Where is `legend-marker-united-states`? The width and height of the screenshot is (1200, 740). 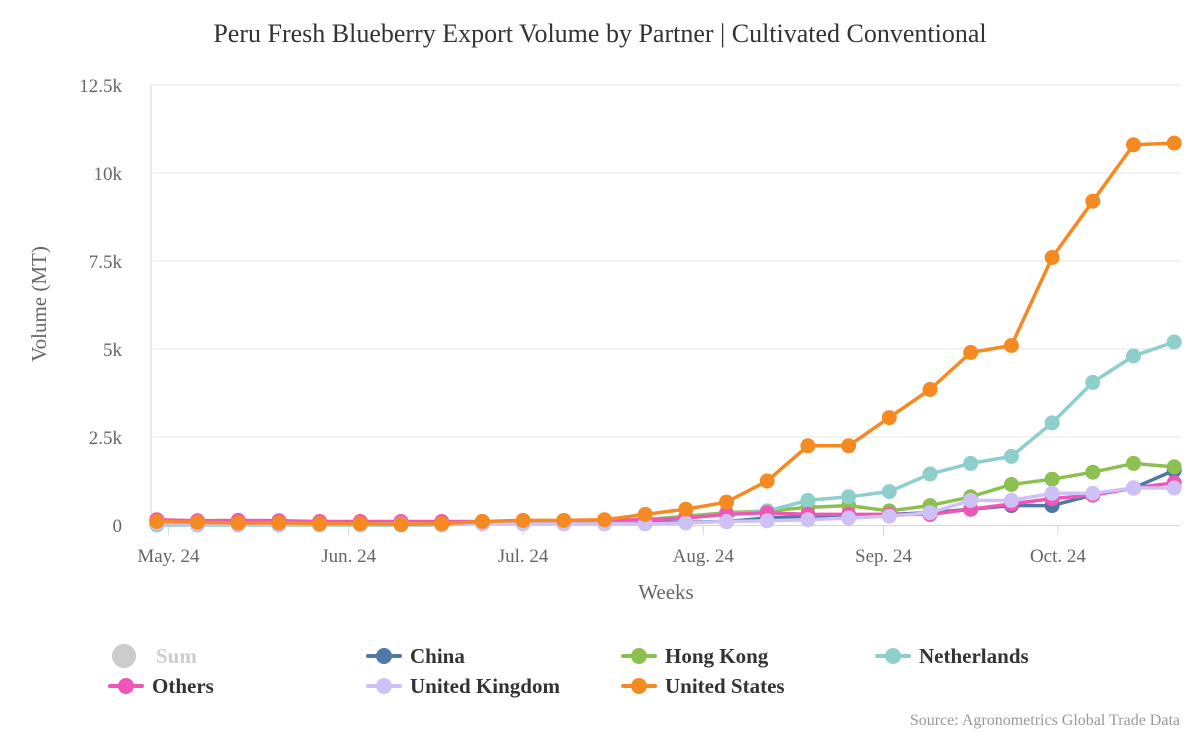
legend-marker-united-states is located at coordinates (639, 686).